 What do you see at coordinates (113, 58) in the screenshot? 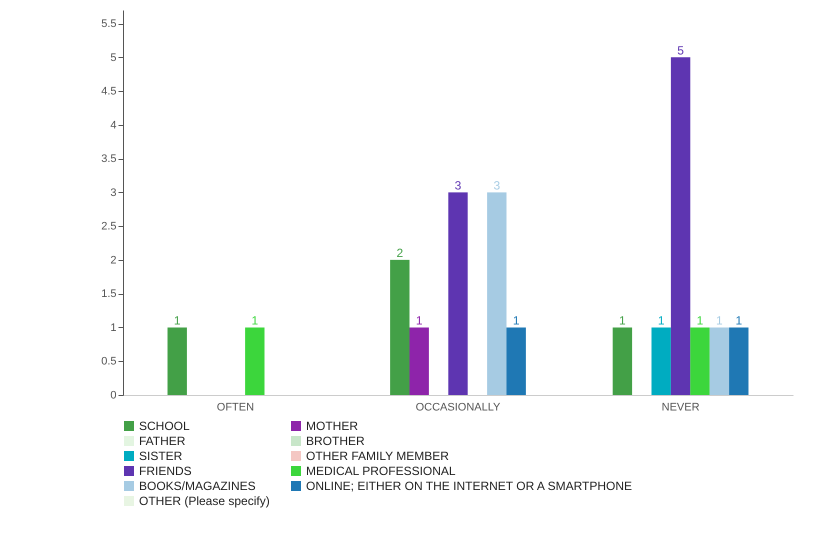
I see `y-tick-label: 5` at bounding box center [113, 58].